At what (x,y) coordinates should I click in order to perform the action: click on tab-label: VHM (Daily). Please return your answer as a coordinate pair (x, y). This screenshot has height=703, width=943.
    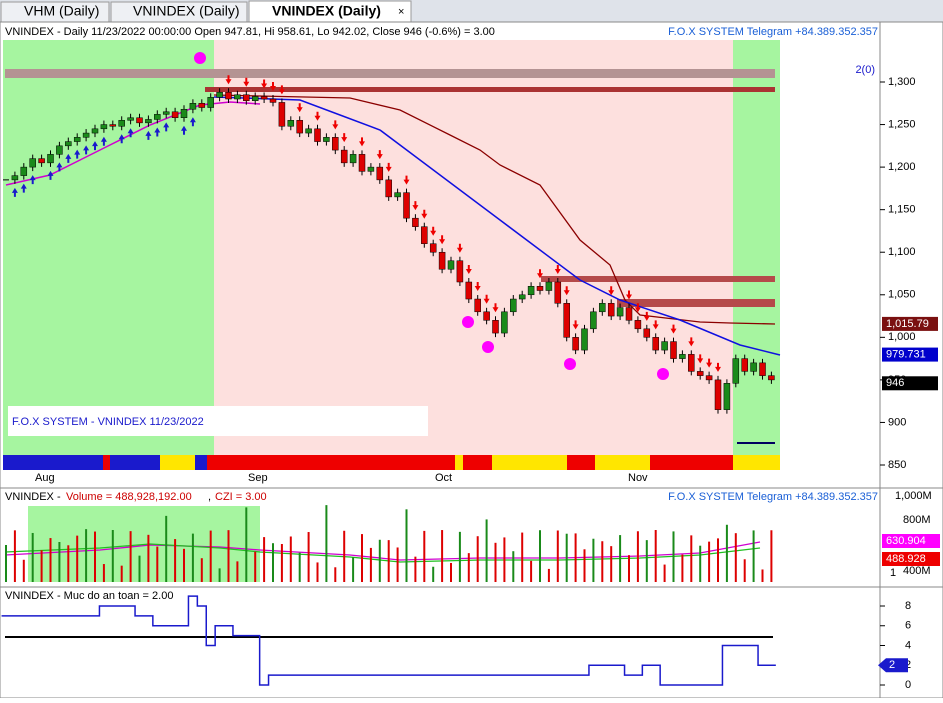
    Looking at the image, I should click on (61, 11).